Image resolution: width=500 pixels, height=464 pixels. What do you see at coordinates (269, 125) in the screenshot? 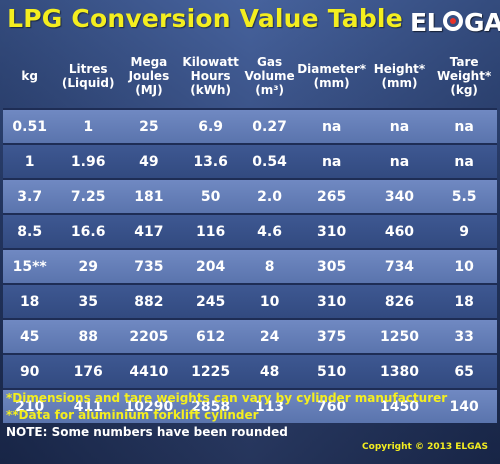
I see `table-cell: 0.27` at bounding box center [269, 125].